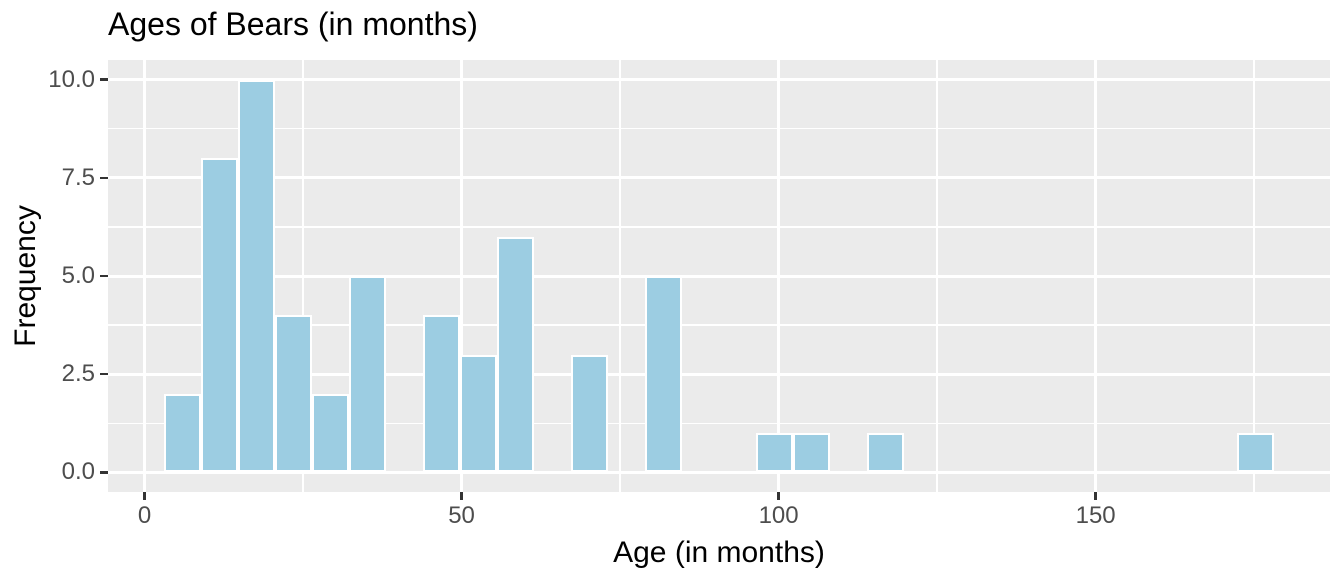 This screenshot has width=1344, height=576. What do you see at coordinates (78, 177) in the screenshot?
I see `y-tick-label: 7.5` at bounding box center [78, 177].